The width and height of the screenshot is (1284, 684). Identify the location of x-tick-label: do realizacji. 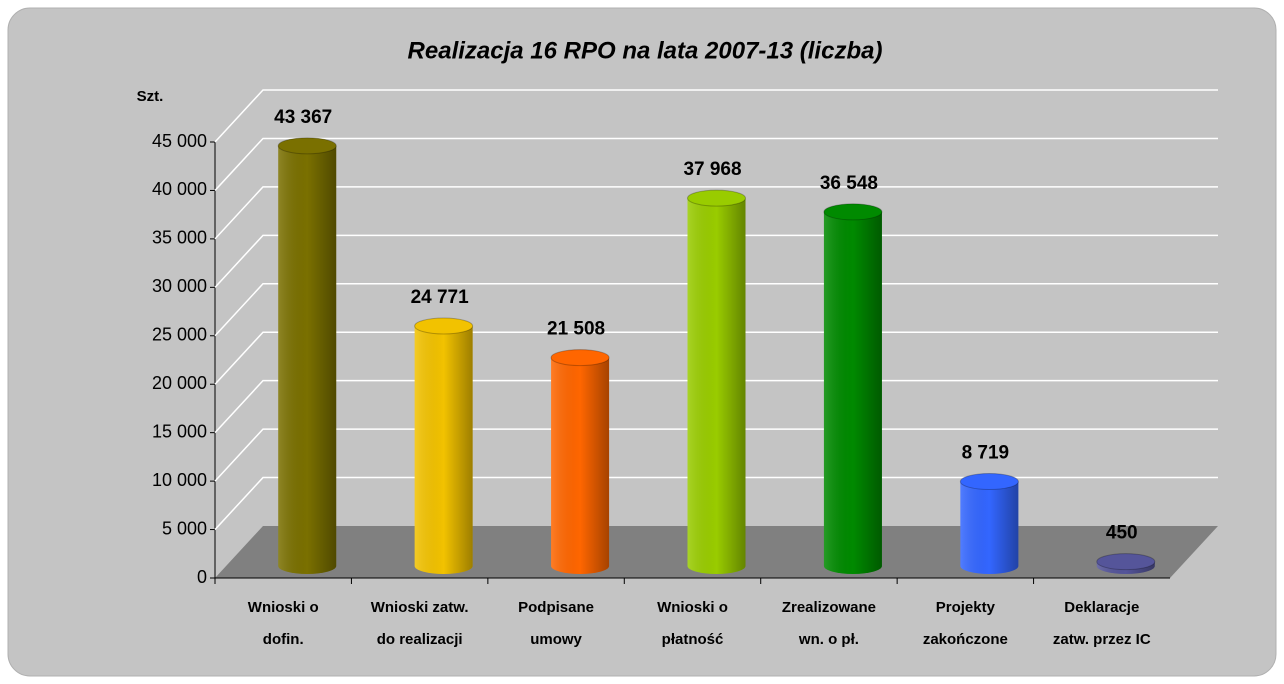
(420, 639).